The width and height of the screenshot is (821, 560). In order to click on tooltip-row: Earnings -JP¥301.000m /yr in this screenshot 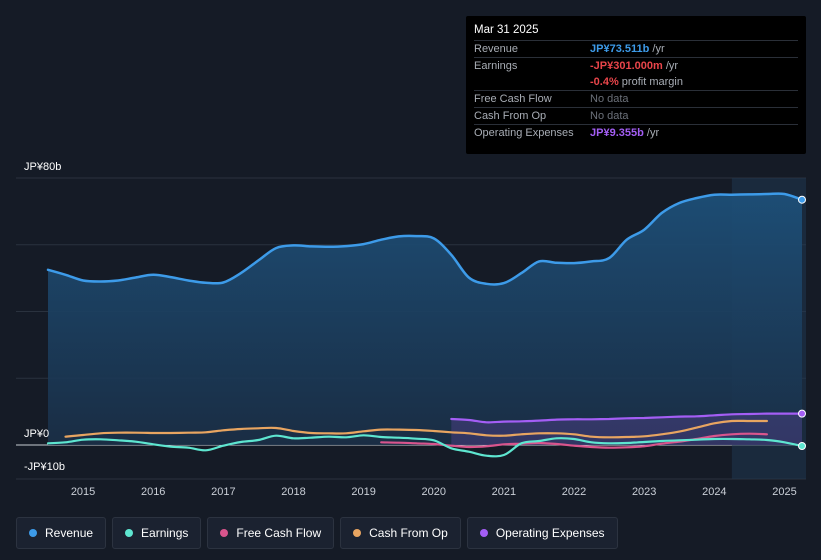, I will do `click(636, 65)`.